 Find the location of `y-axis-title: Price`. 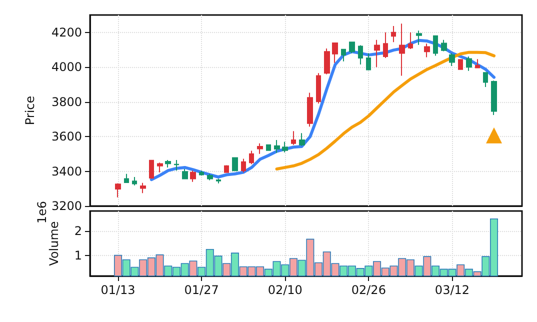

y-axis-title: Price is located at coordinates (30, 111).